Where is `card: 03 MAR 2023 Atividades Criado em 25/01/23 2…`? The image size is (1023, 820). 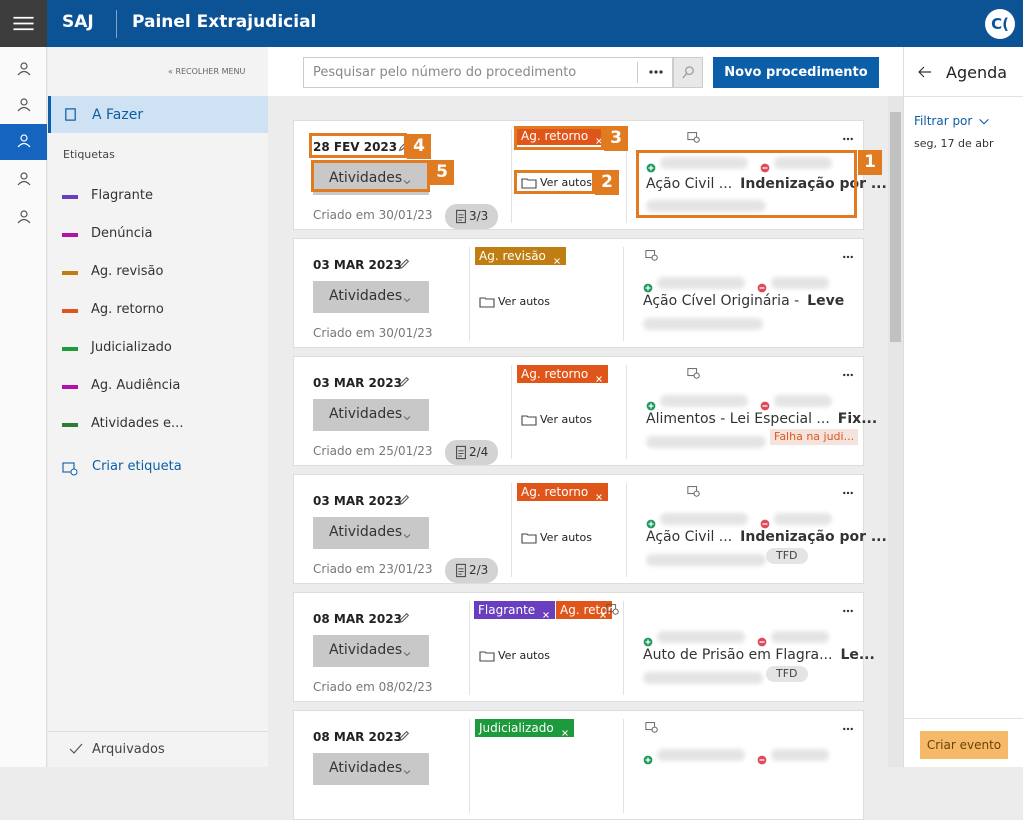
card: 03 MAR 2023 Atividades Criado em 25/01/23 2… is located at coordinates (585, 411).